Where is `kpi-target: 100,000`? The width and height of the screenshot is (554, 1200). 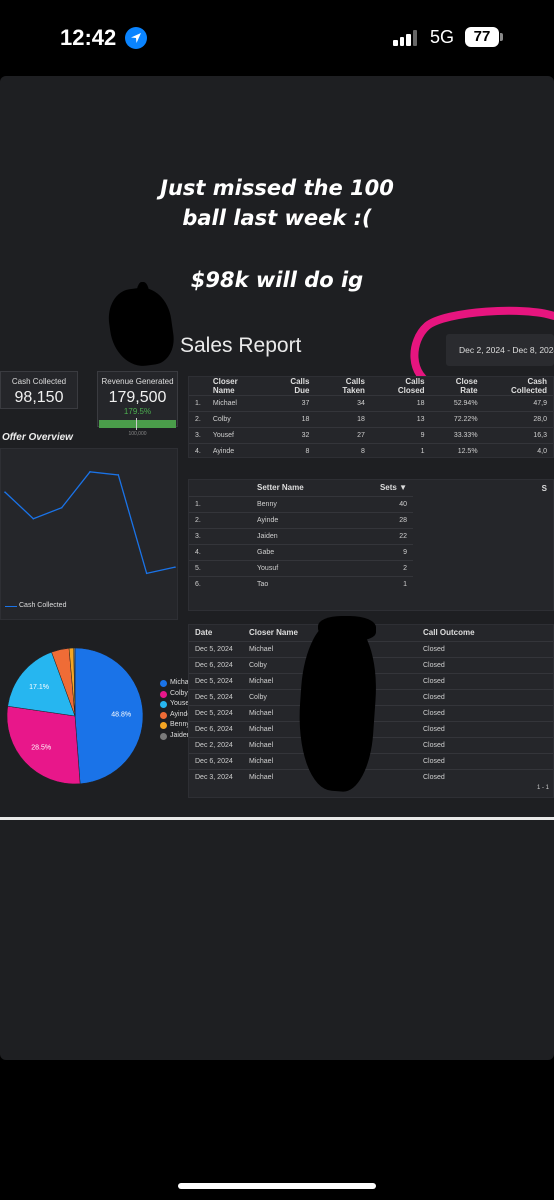
kpi-target: 100,000 is located at coordinates (137, 434).